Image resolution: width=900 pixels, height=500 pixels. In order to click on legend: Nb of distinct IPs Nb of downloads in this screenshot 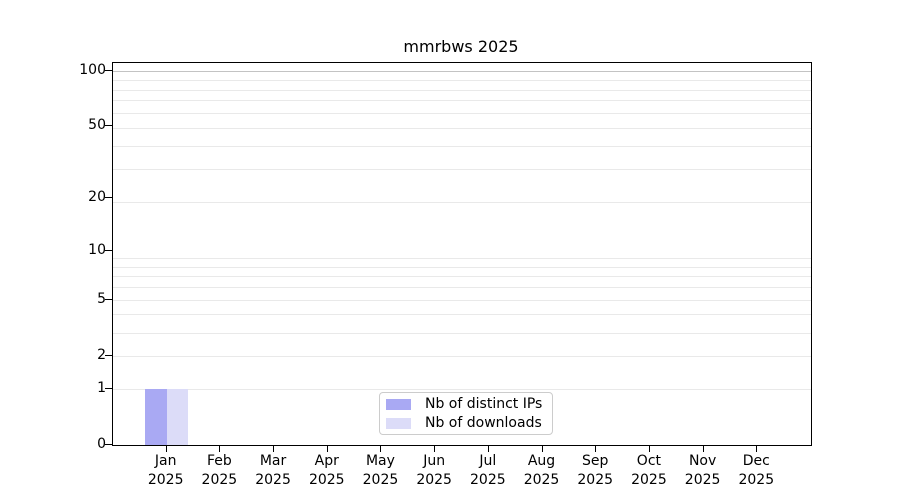, I will do `click(466, 413)`.